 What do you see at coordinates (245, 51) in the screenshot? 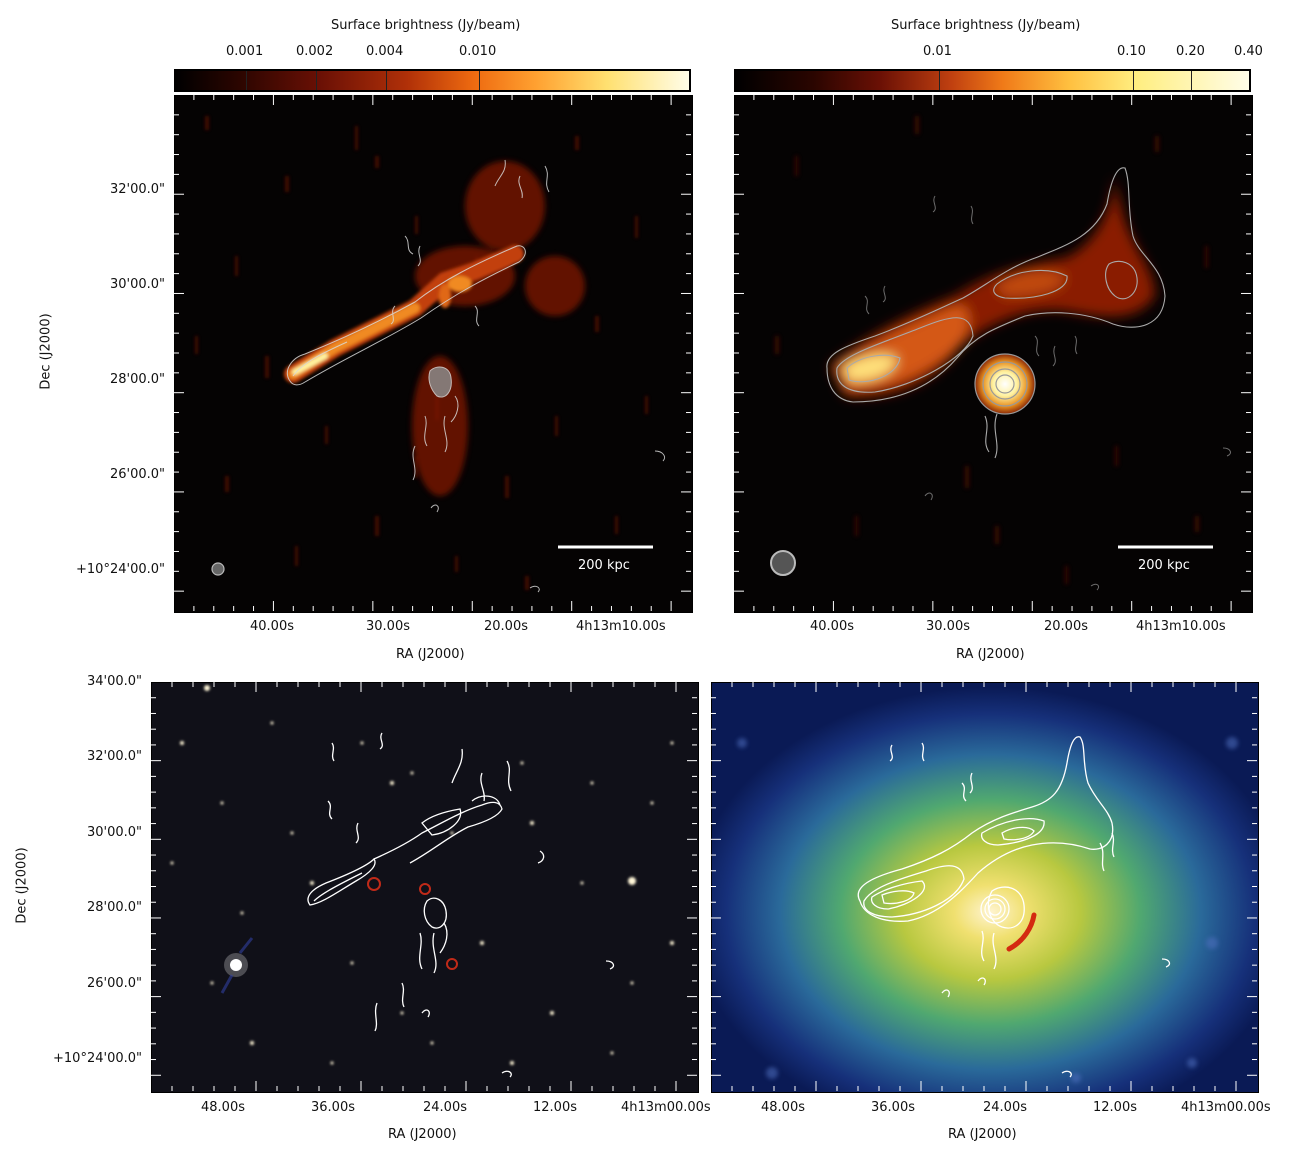
I see `tl-cb-tick-label: 0.001` at bounding box center [245, 51].